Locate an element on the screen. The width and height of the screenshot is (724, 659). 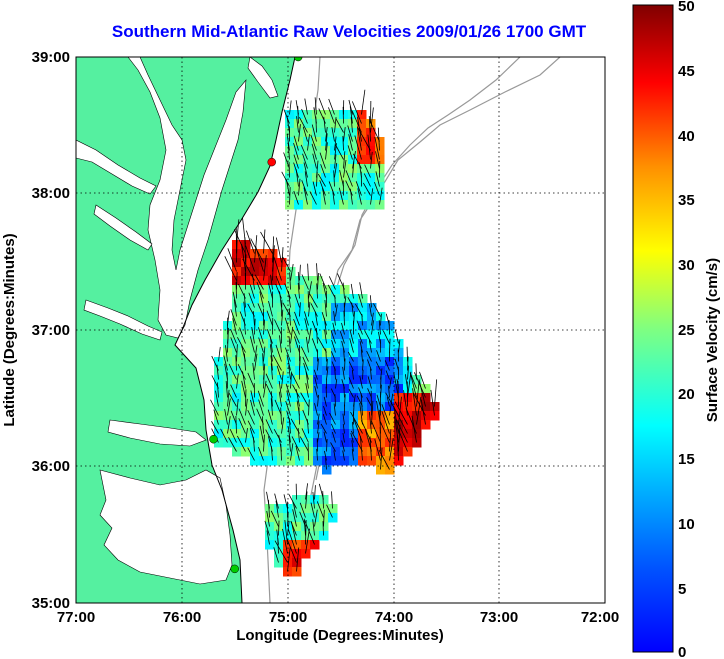
colorbar-tick-label: 25 is located at coordinates (686, 330).